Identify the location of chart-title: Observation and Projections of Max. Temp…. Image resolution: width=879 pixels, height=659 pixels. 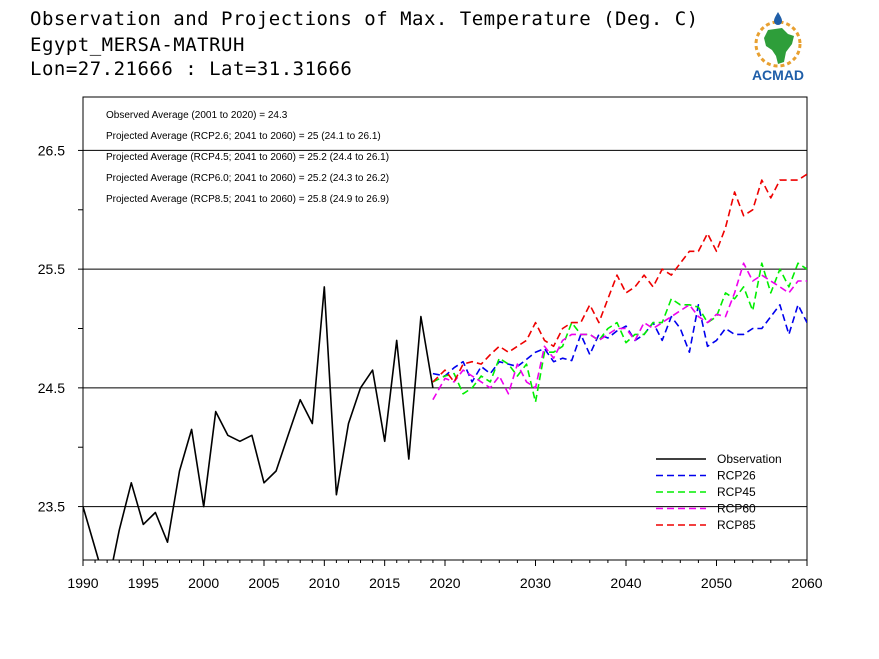
(364, 19).